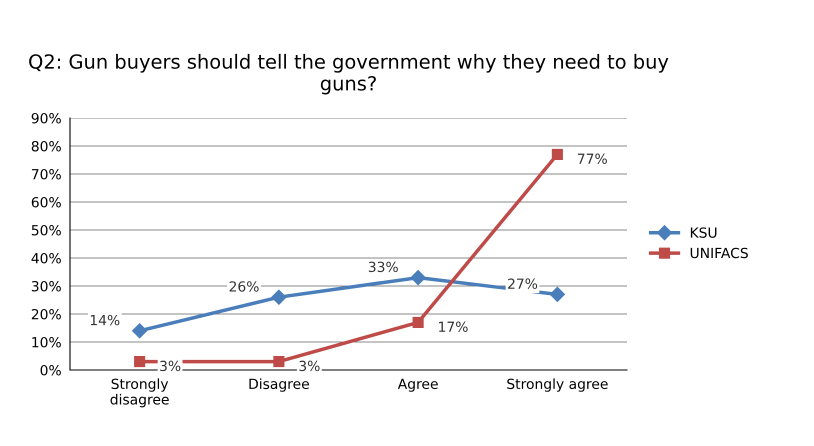  I want to click on x-tick-label: Strongly agree, so click(557, 385).